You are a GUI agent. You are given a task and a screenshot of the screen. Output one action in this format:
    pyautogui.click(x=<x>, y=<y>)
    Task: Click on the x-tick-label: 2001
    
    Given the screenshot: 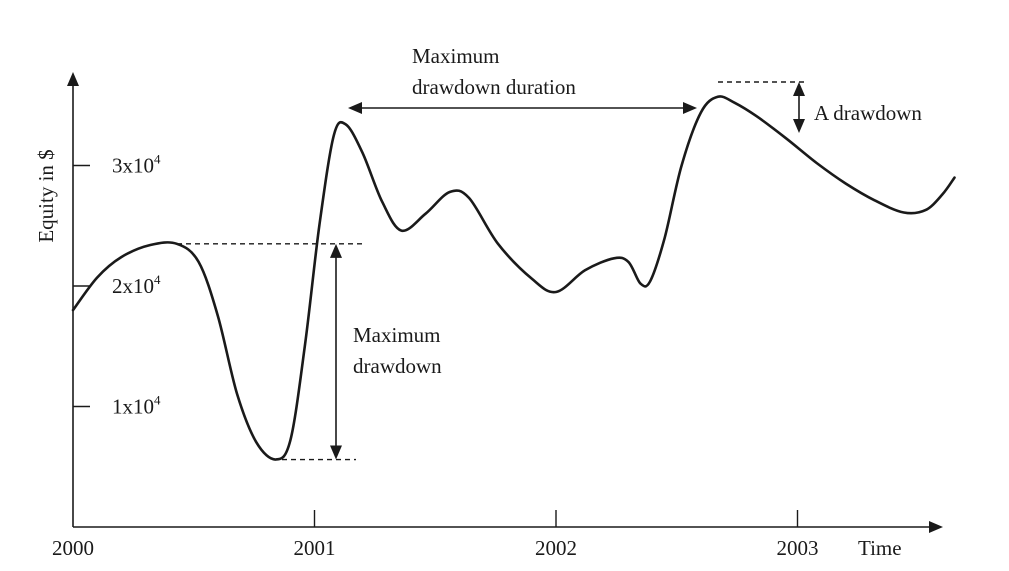 What is the action you would take?
    pyautogui.click(x=315, y=548)
    